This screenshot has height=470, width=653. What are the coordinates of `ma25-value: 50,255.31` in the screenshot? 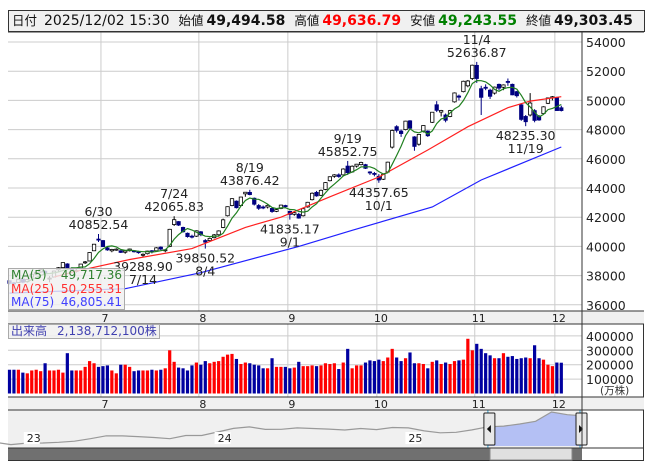 It's located at (91, 288).